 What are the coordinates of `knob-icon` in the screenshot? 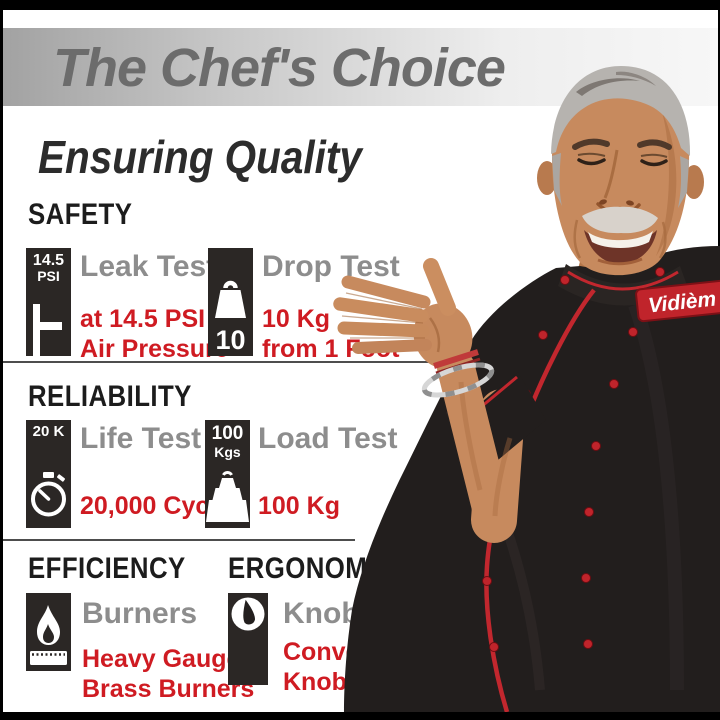 It's located at (248, 639).